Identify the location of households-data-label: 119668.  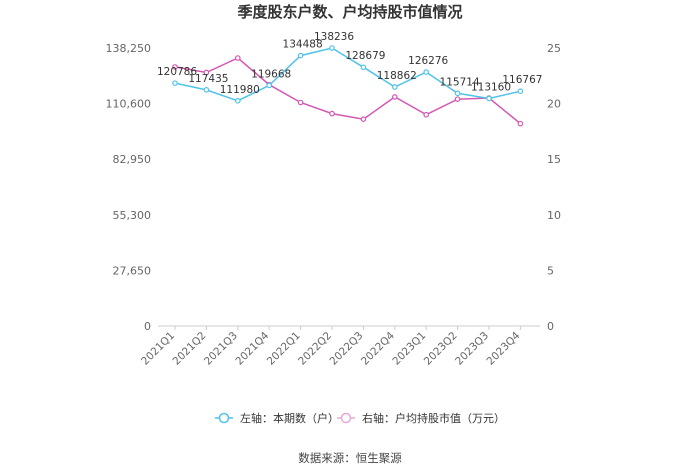
(271, 74).